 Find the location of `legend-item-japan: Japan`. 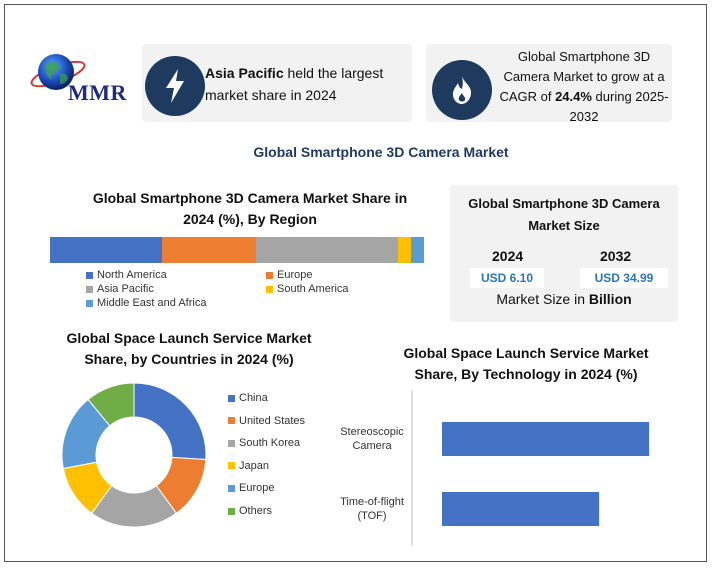

legend-item-japan: Japan is located at coordinates (248, 466).